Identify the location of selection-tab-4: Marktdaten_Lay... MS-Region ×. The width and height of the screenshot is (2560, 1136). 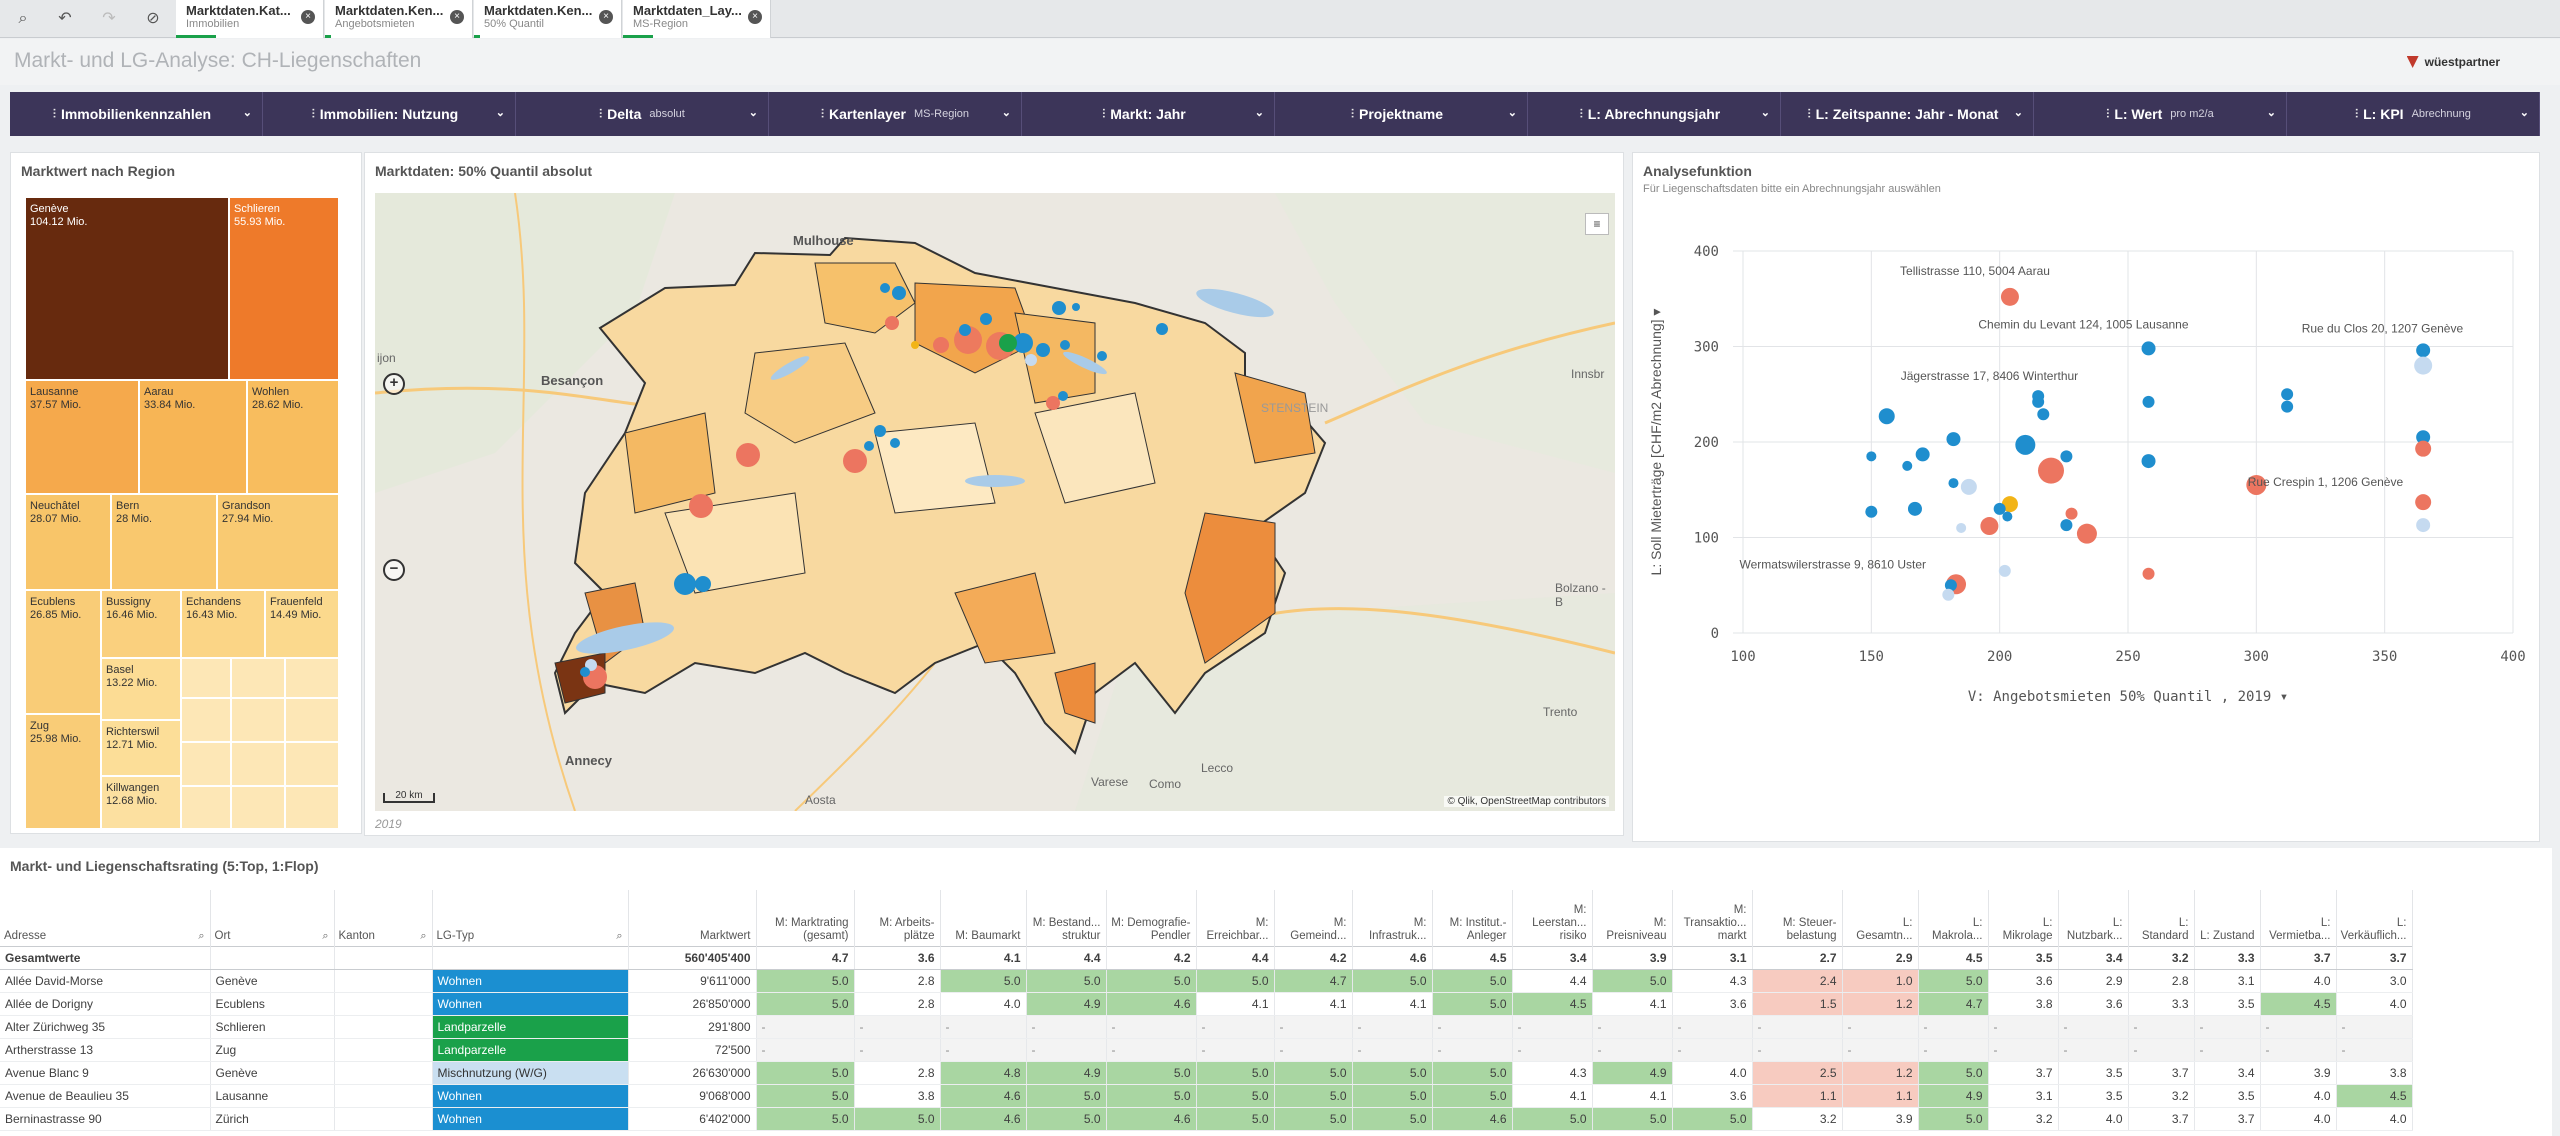
(697, 19).